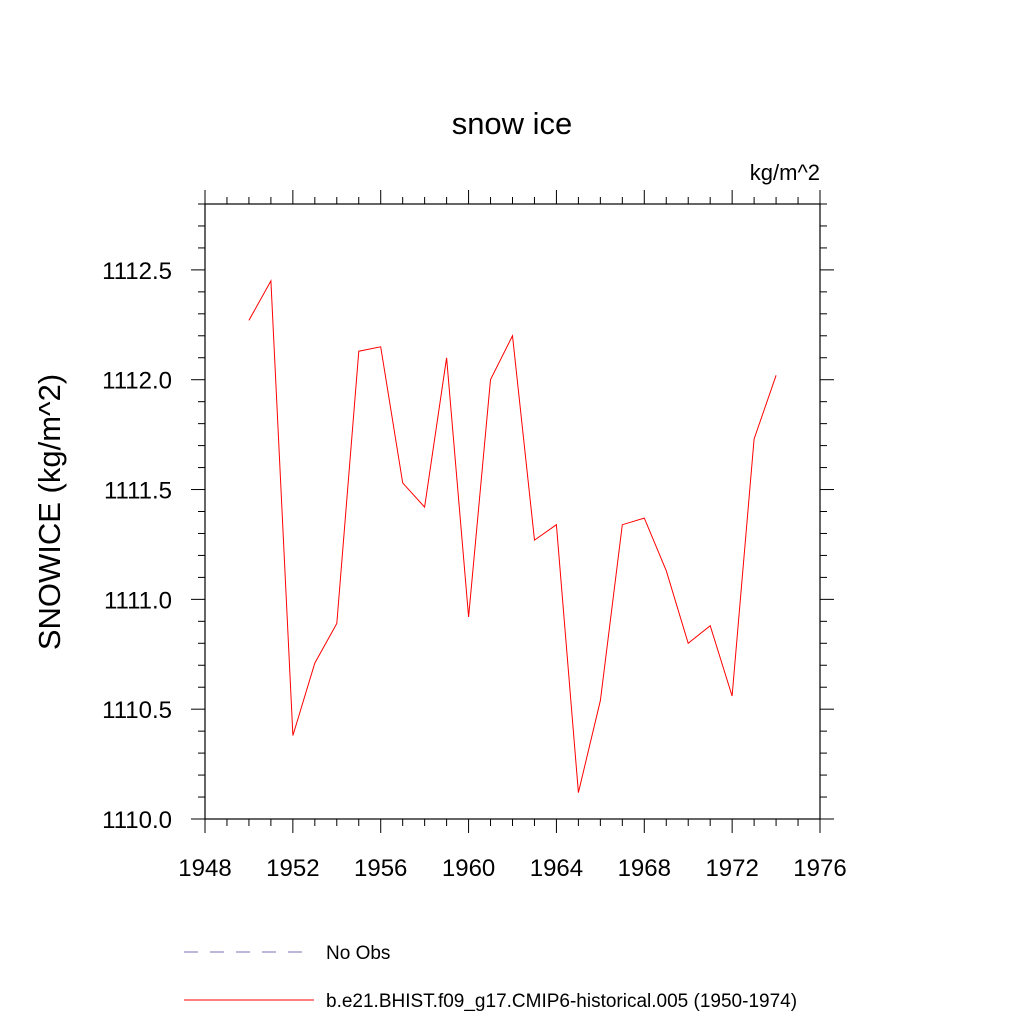  What do you see at coordinates (785, 172) in the screenshot?
I see `units-label: kg/m^2` at bounding box center [785, 172].